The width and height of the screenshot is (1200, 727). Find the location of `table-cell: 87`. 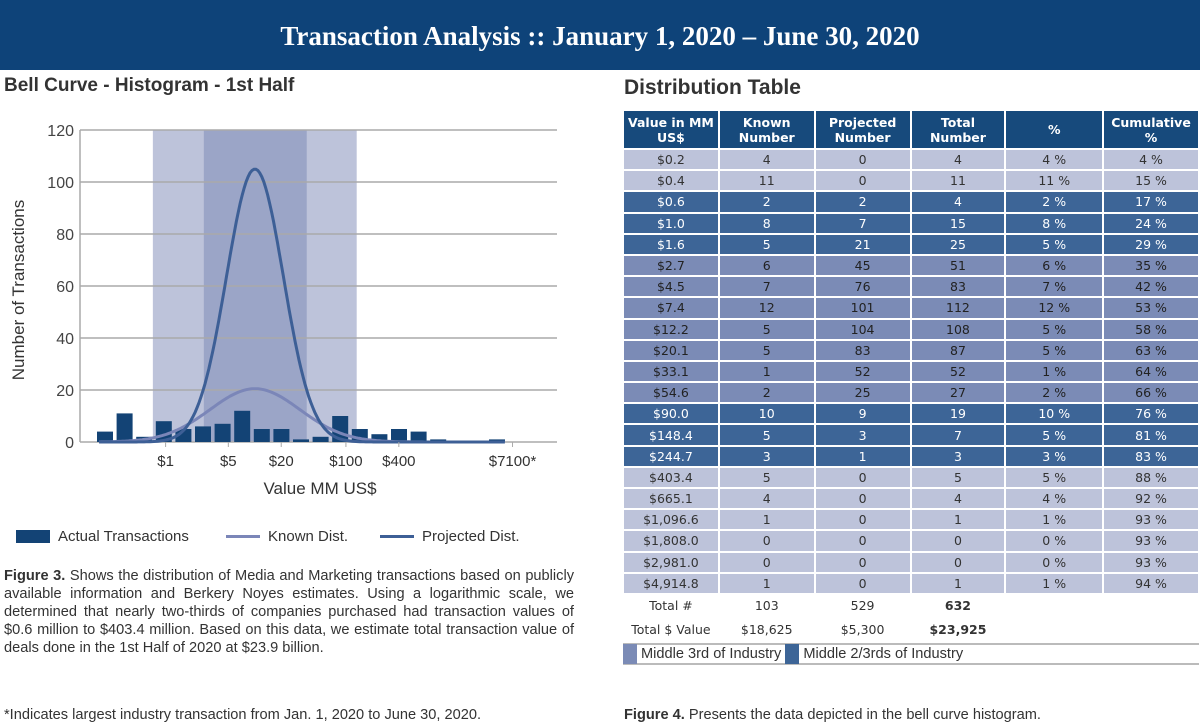

table-cell: 87 is located at coordinates (958, 350).